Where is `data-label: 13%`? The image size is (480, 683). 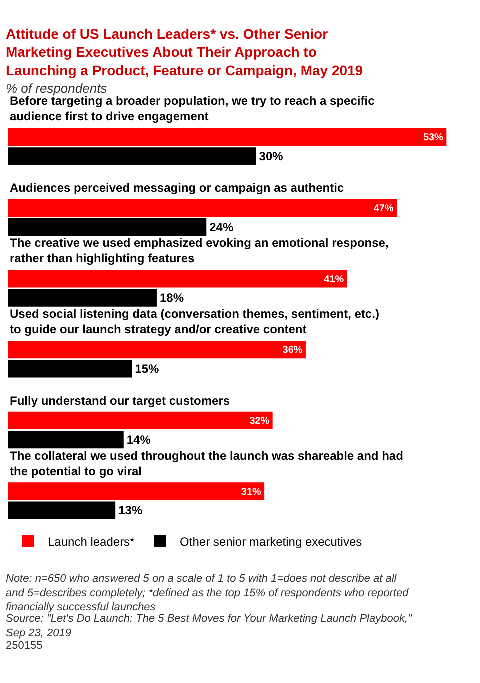
data-label: 13% is located at coordinates (130, 511).